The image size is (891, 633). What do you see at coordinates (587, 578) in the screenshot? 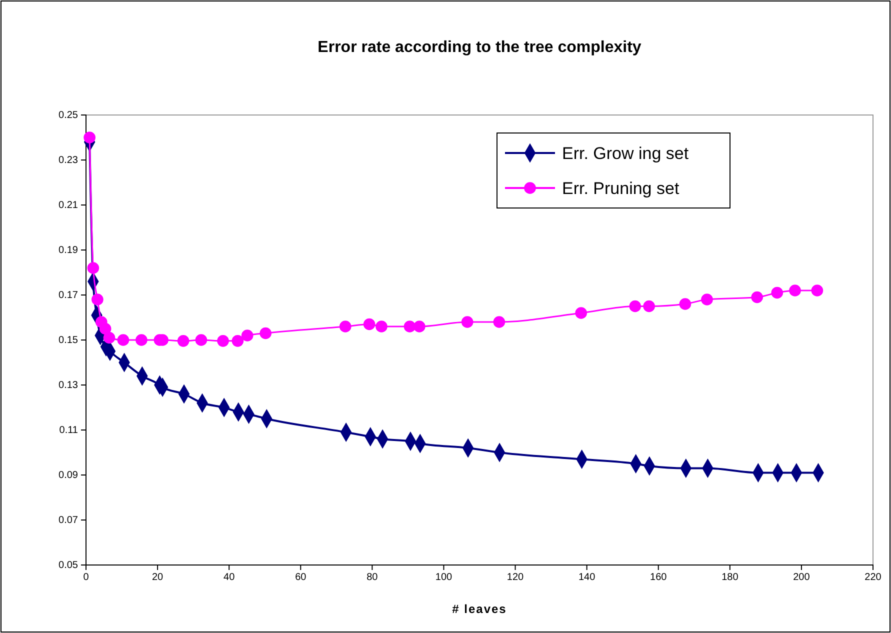
I see `x-tick-label: 140` at bounding box center [587, 578].